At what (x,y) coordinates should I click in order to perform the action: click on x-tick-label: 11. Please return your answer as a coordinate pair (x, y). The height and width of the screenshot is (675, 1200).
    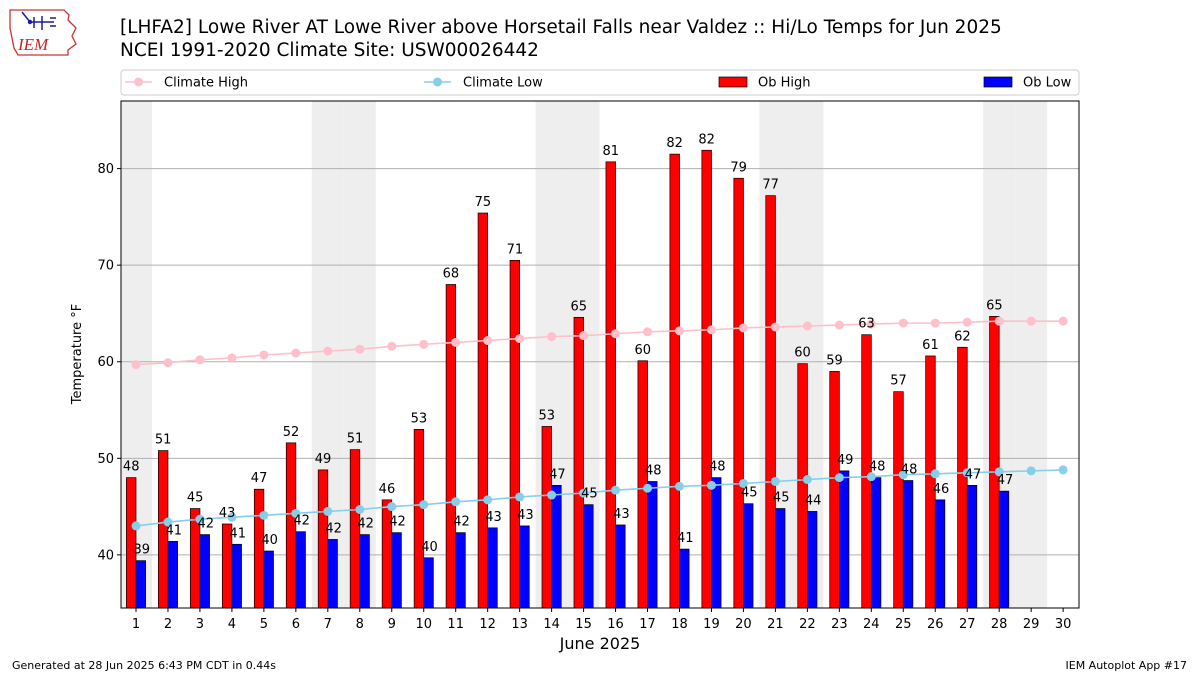
    Looking at the image, I should click on (455, 624).